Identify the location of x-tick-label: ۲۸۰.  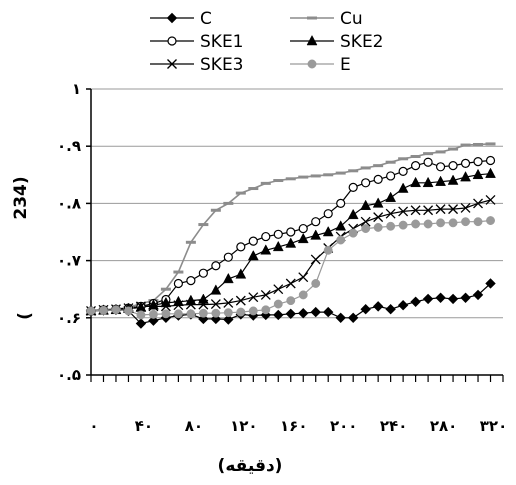
(443, 426).